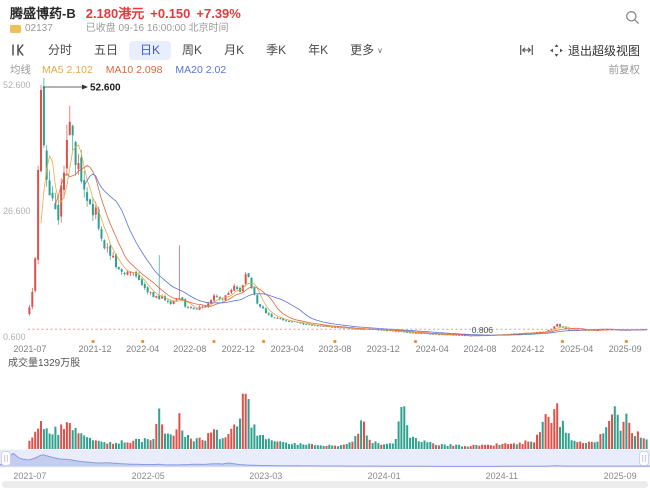 The height and width of the screenshot is (489, 650). I want to click on search-button, so click(632, 16).